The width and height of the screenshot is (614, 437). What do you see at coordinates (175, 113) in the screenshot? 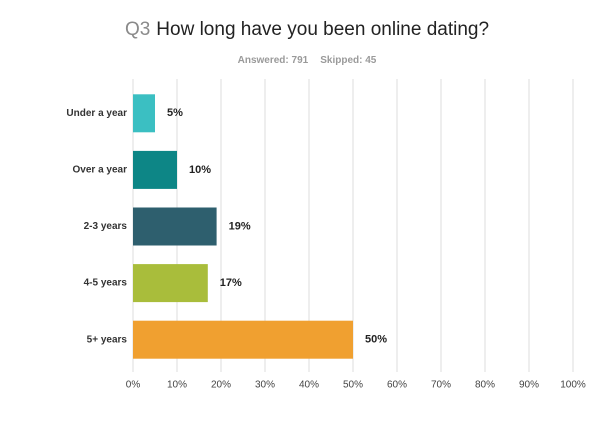
I see `value-label: 5%` at bounding box center [175, 113].